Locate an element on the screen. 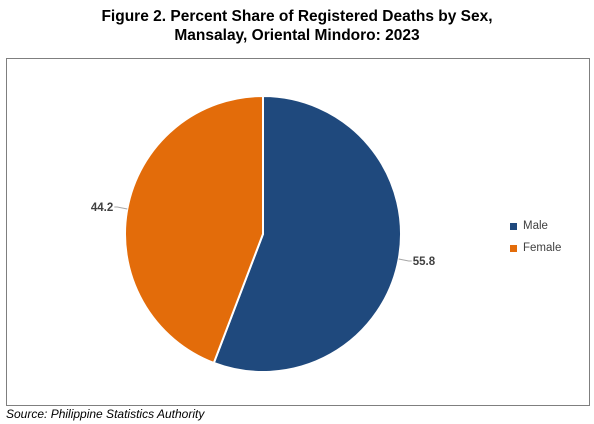 Image resolution: width=594 pixels, height=424 pixels. source-note: Source: Philippine Statistics Authority is located at coordinates (105, 414).